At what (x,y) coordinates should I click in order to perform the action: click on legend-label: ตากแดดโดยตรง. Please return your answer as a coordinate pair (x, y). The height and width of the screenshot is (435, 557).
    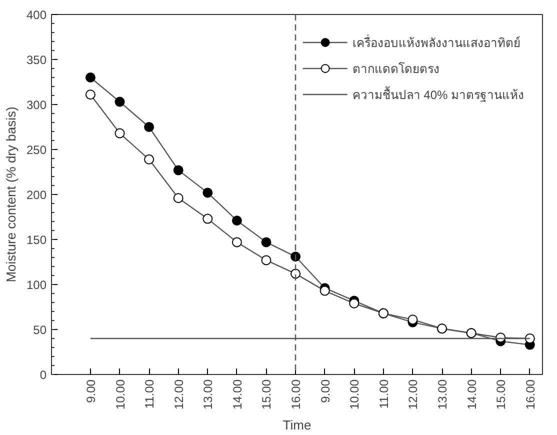
    Looking at the image, I should click on (396, 69).